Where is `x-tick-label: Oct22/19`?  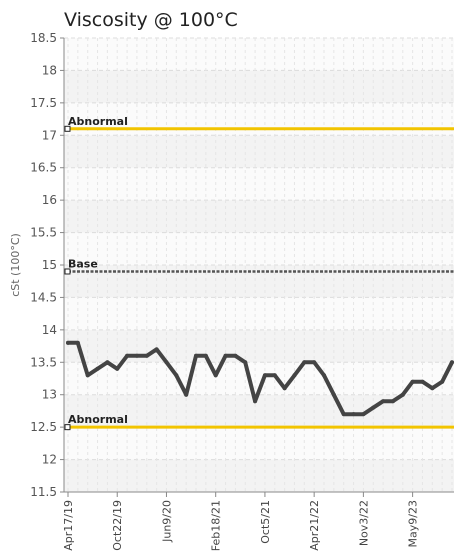
x-tick-label: Oct22/19 is located at coordinates (117, 525).